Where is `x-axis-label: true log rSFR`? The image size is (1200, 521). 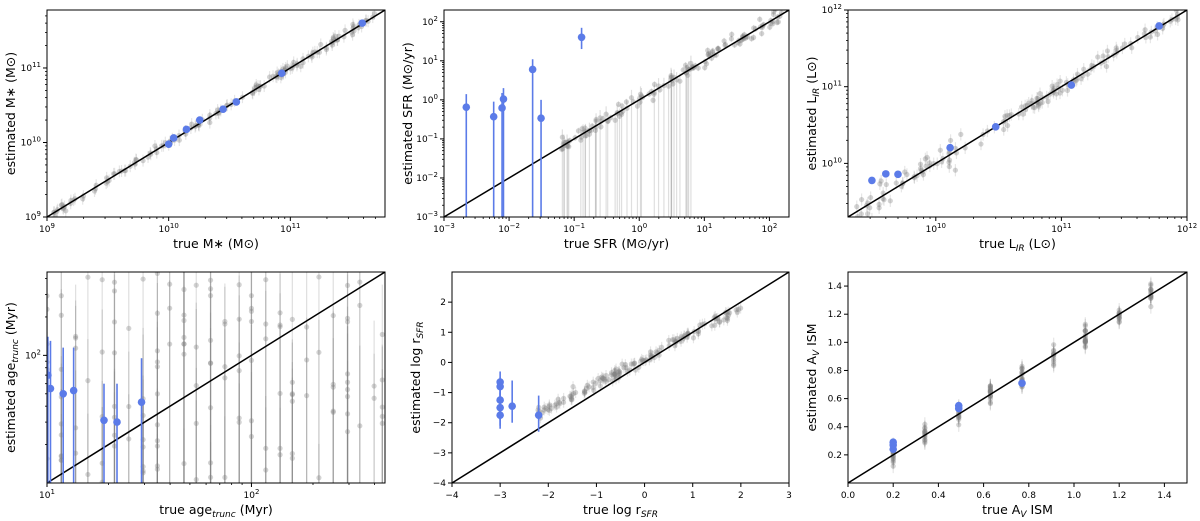
x-axis-label: true log rSFR is located at coordinates (620, 511).